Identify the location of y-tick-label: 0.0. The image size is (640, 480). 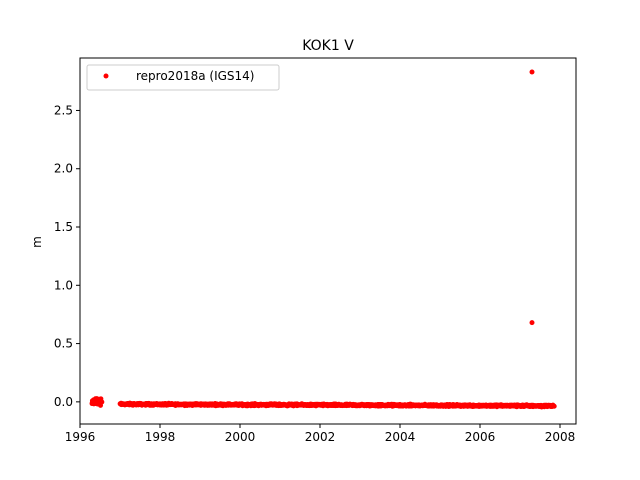
(63, 402).